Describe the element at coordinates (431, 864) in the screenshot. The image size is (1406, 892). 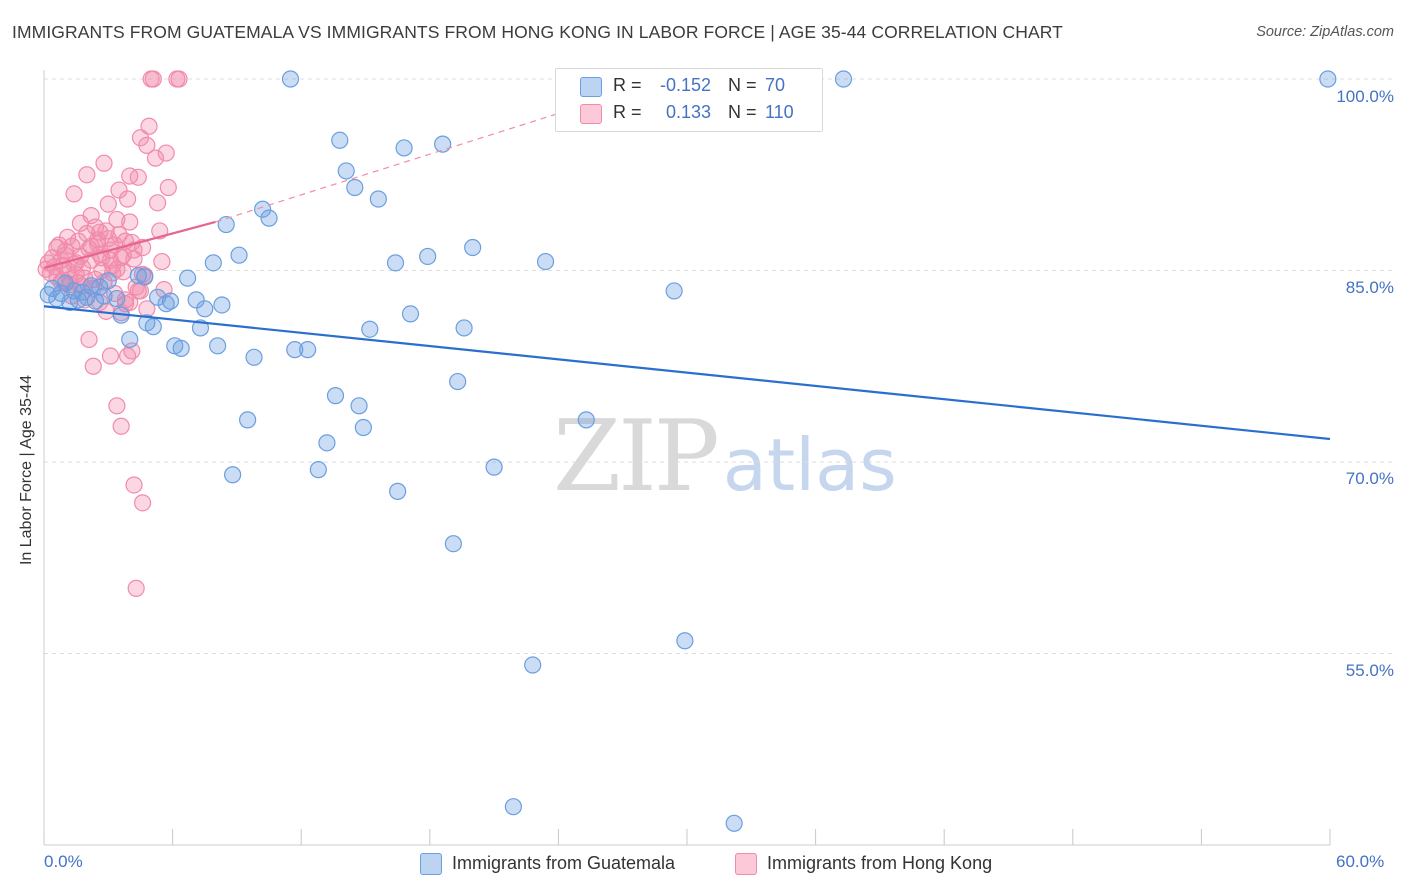
I see `guatemala-swatch` at that location.